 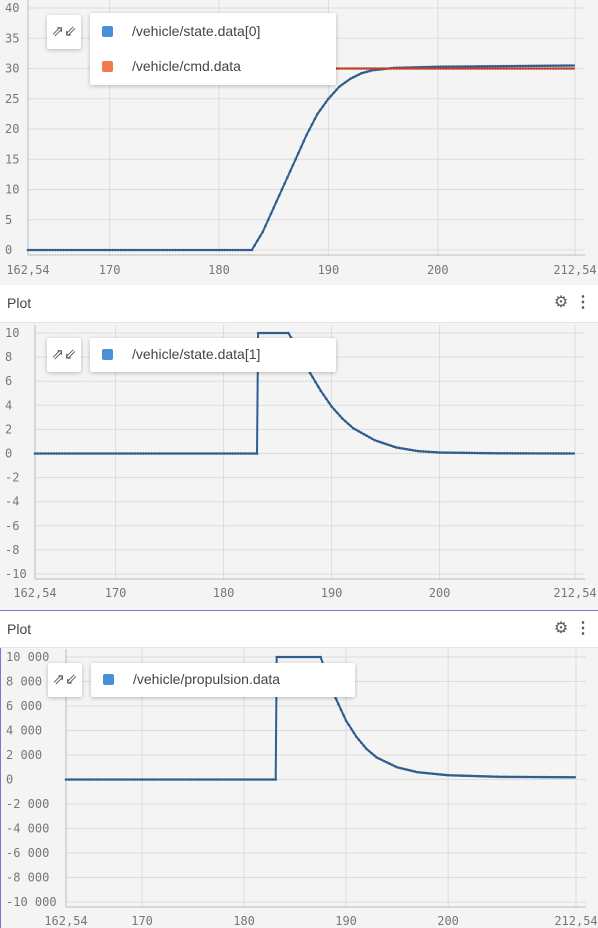 I want to click on y-tick-label: 8 000, so click(x=24, y=682).